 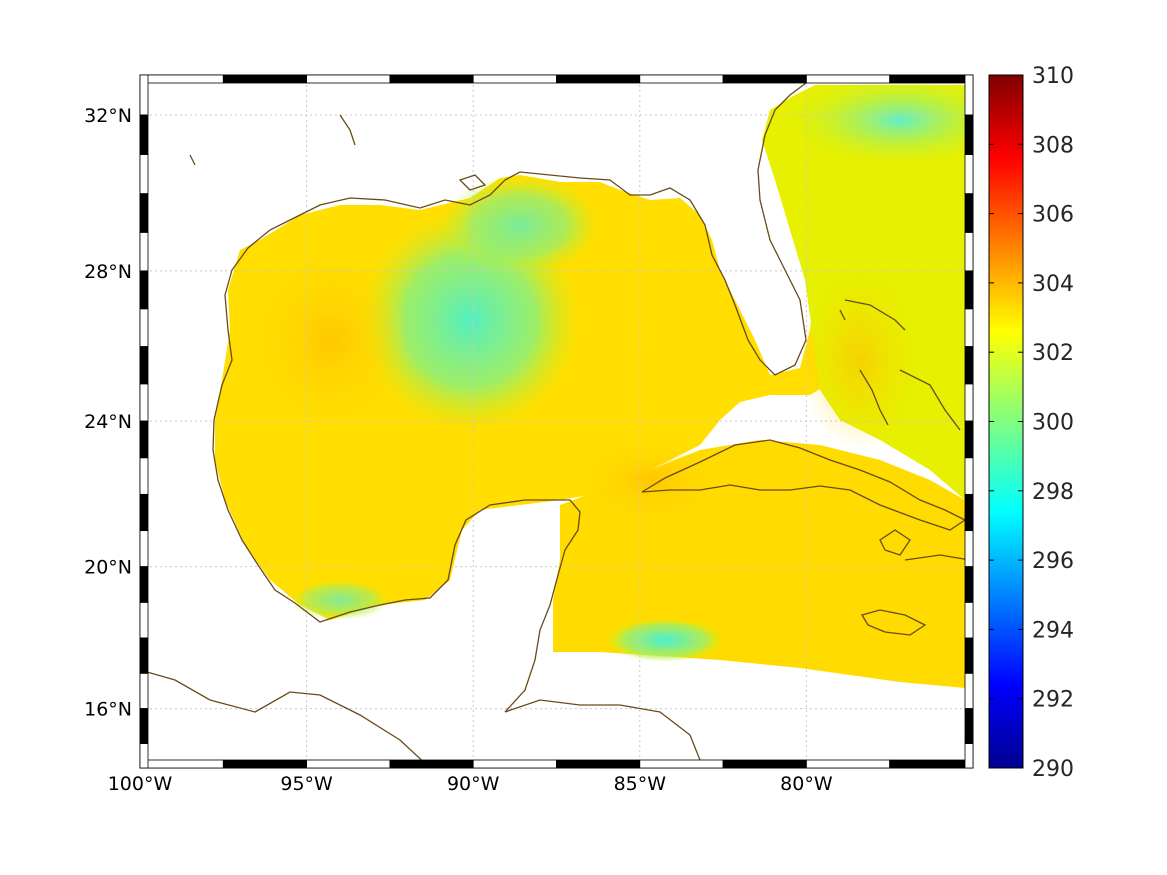 I want to click on longitude-labels: 100°W 95°W 90°W 85°W 80°W, so click(x=470, y=784).